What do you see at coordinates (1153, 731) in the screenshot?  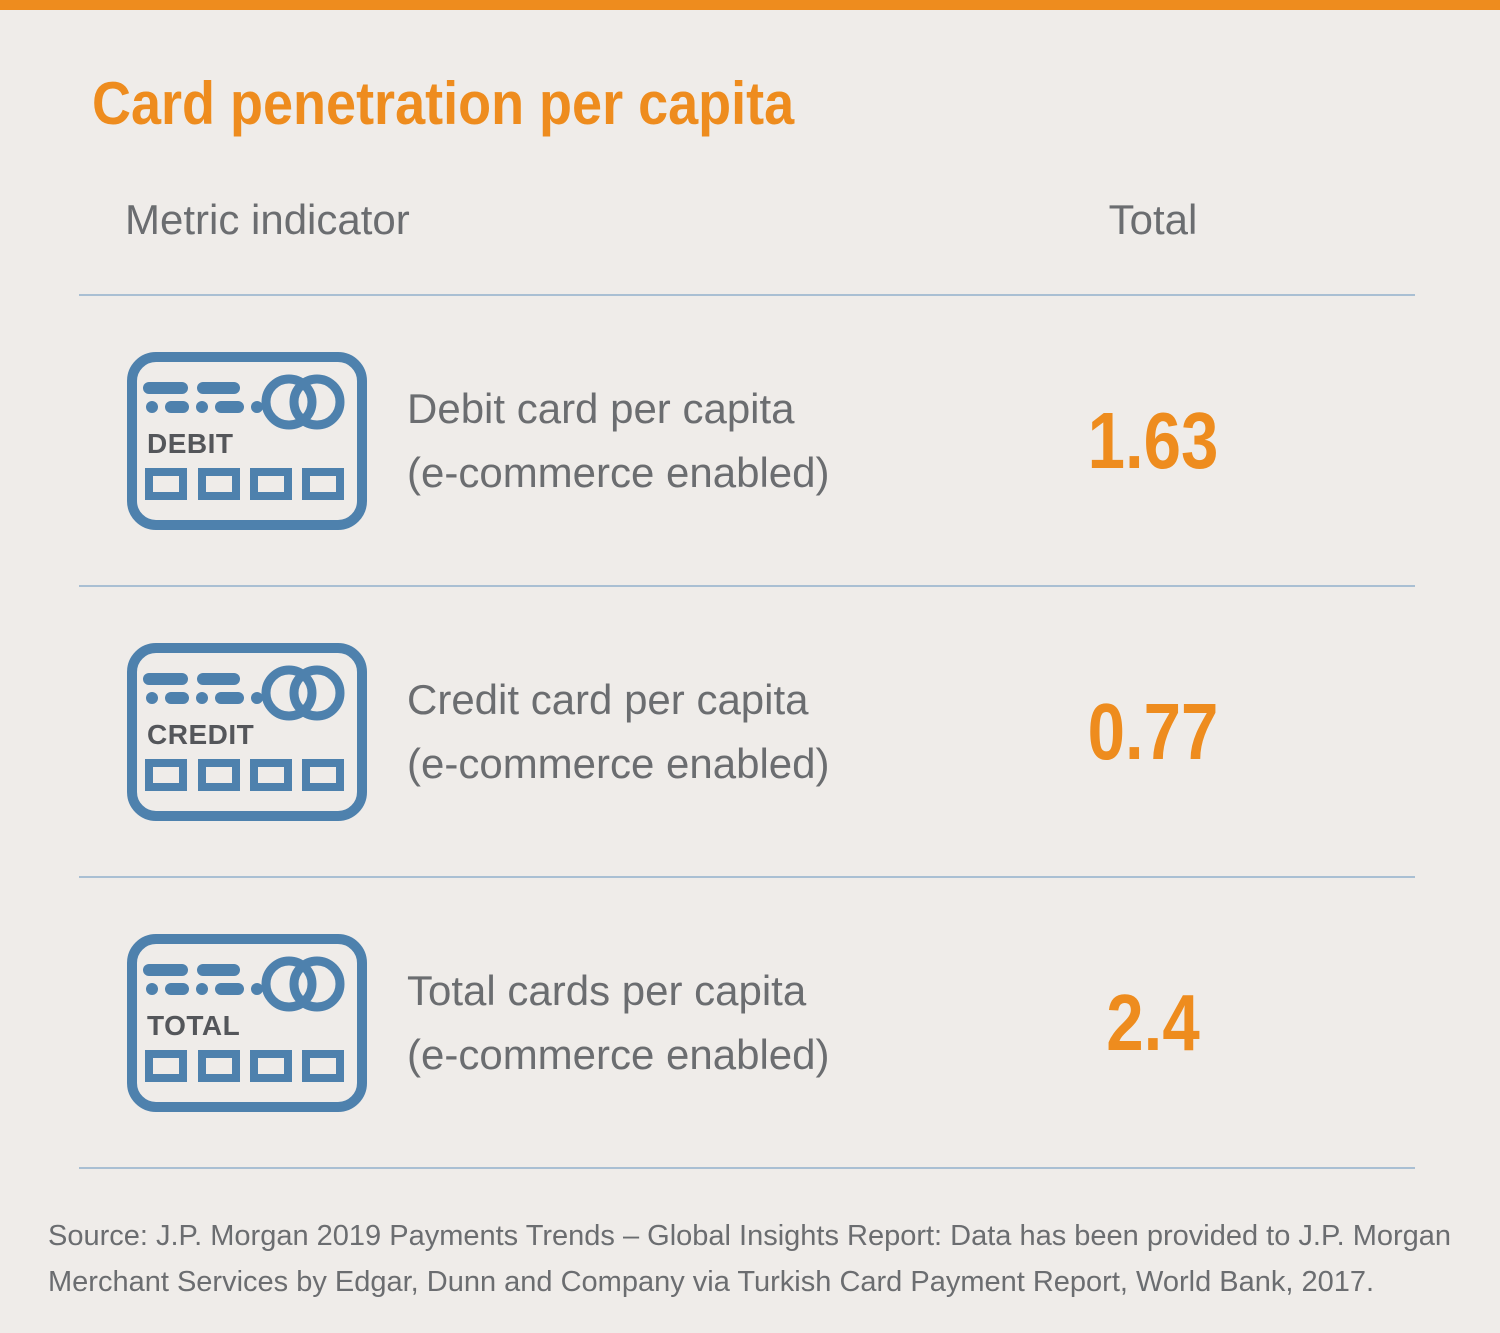 I see `metric-value: 0.77` at bounding box center [1153, 731].